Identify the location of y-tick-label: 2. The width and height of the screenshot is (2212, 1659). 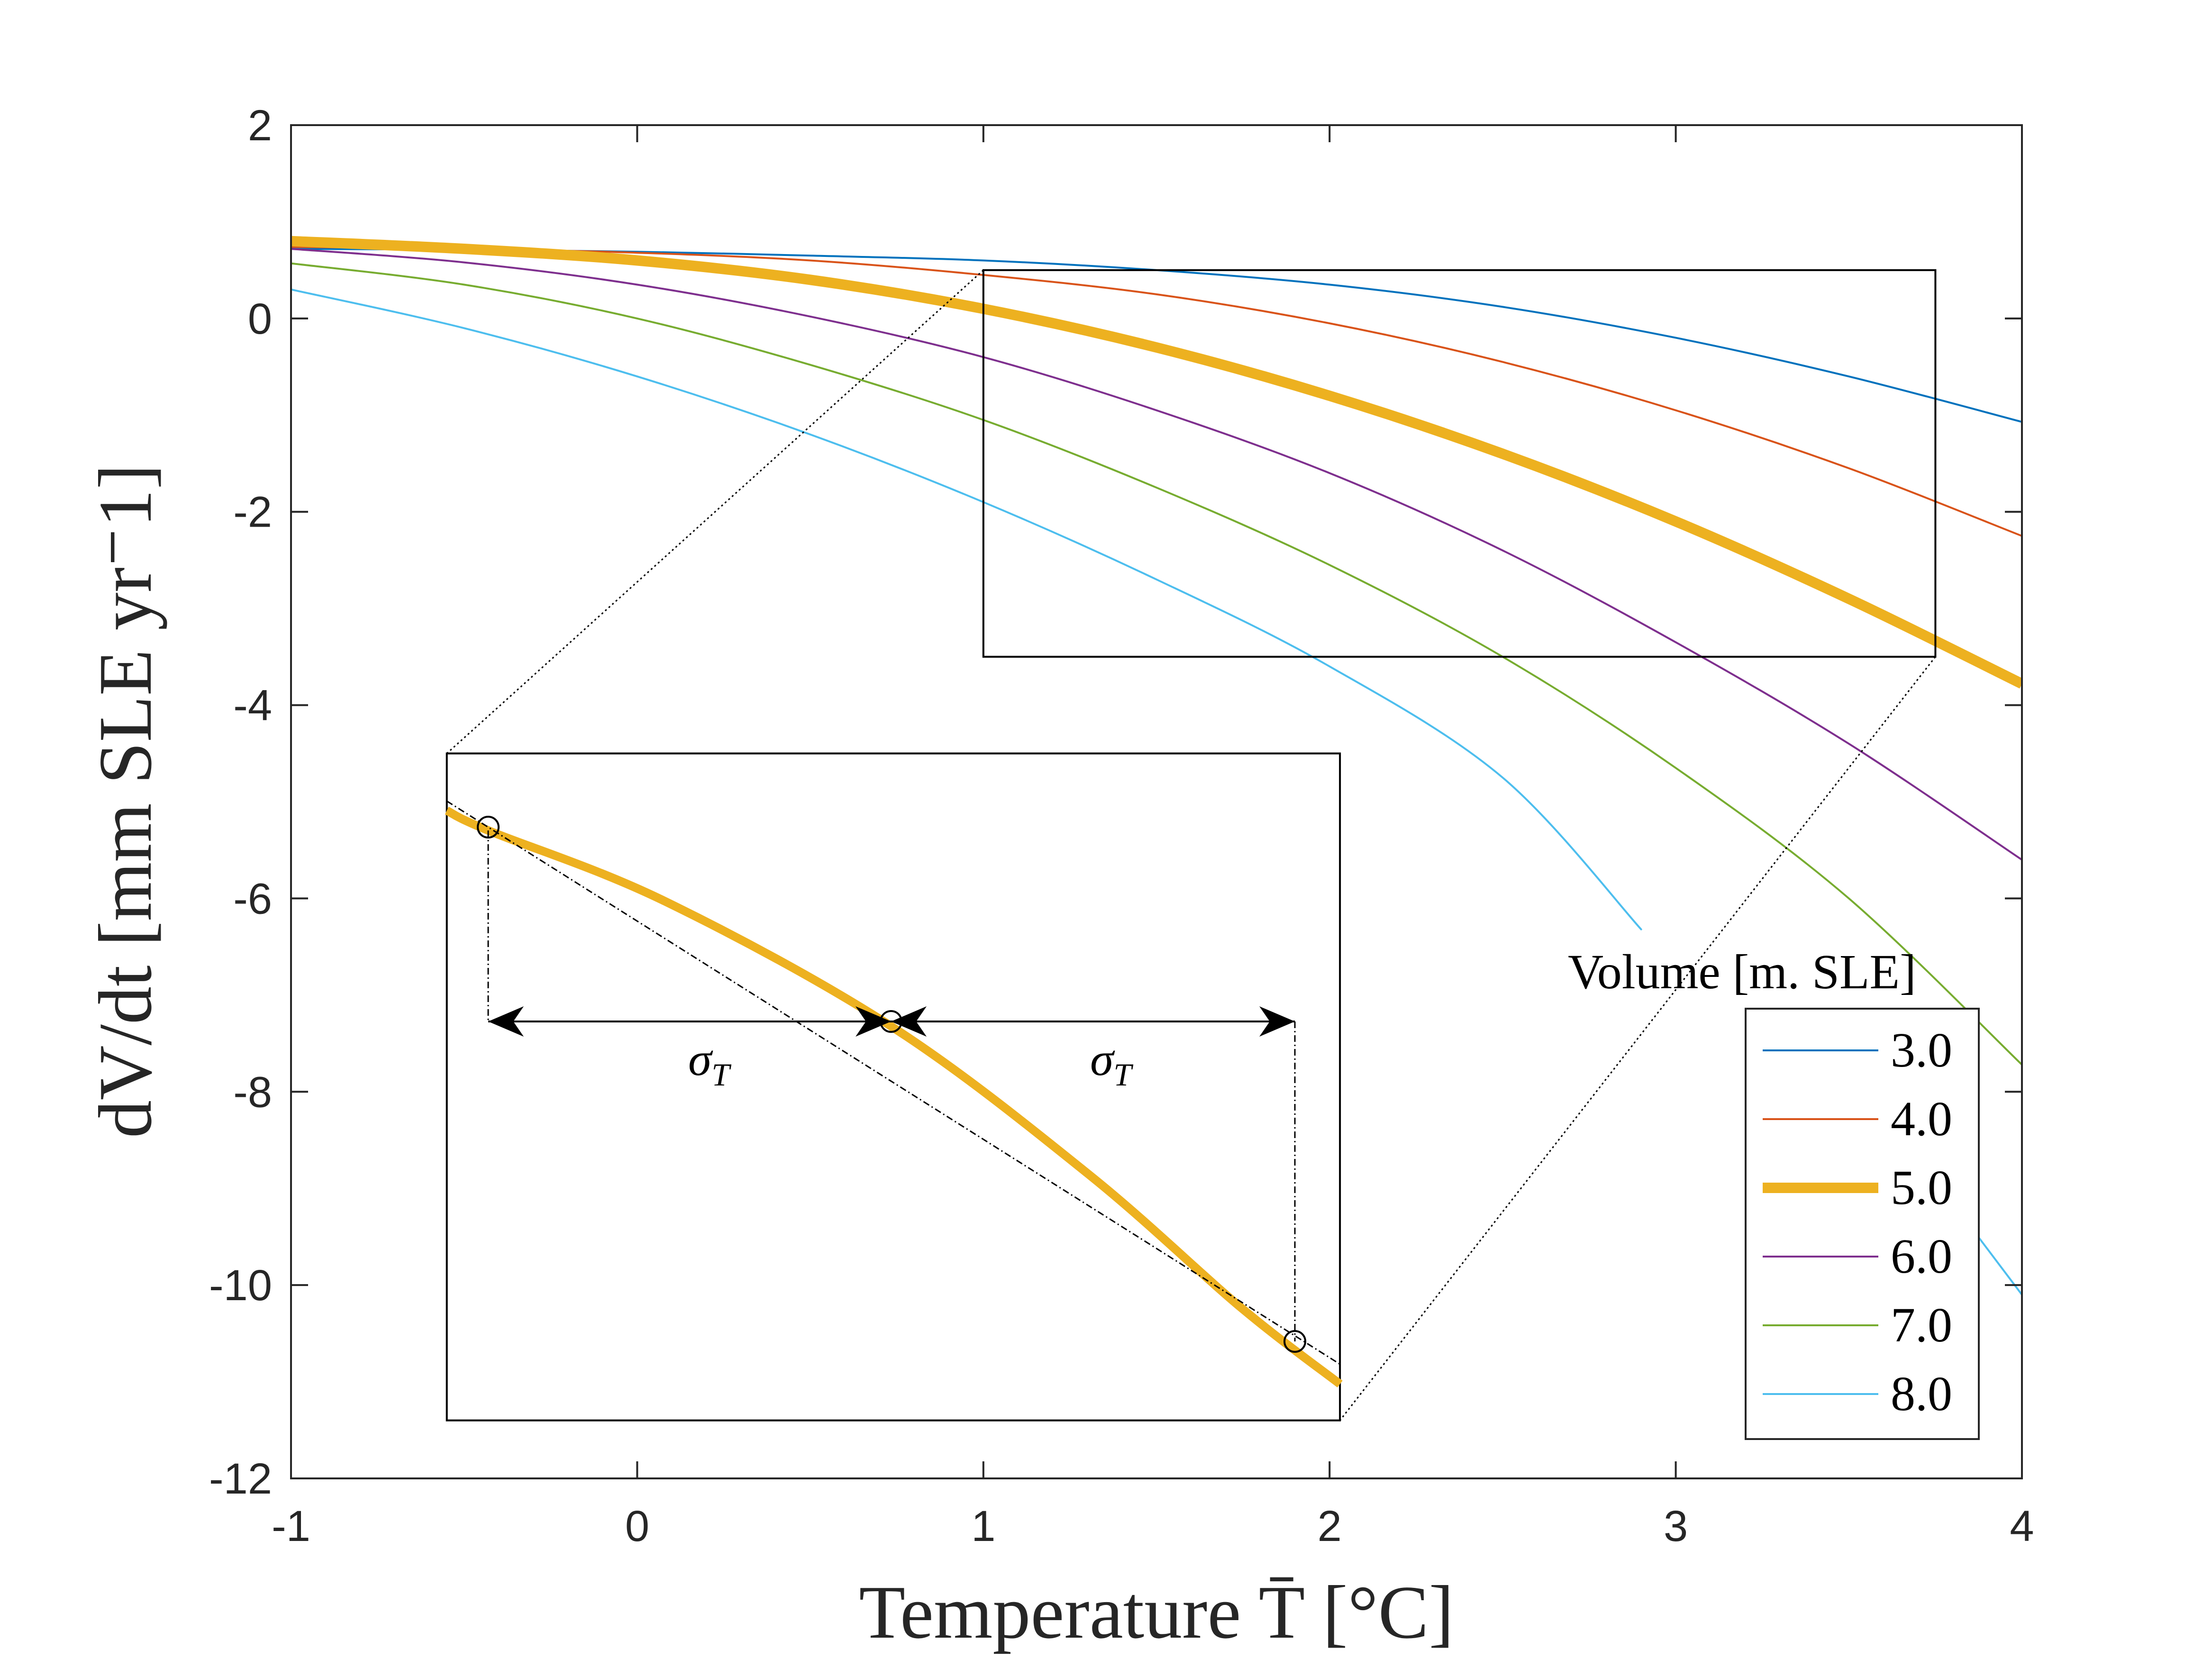
(260, 125).